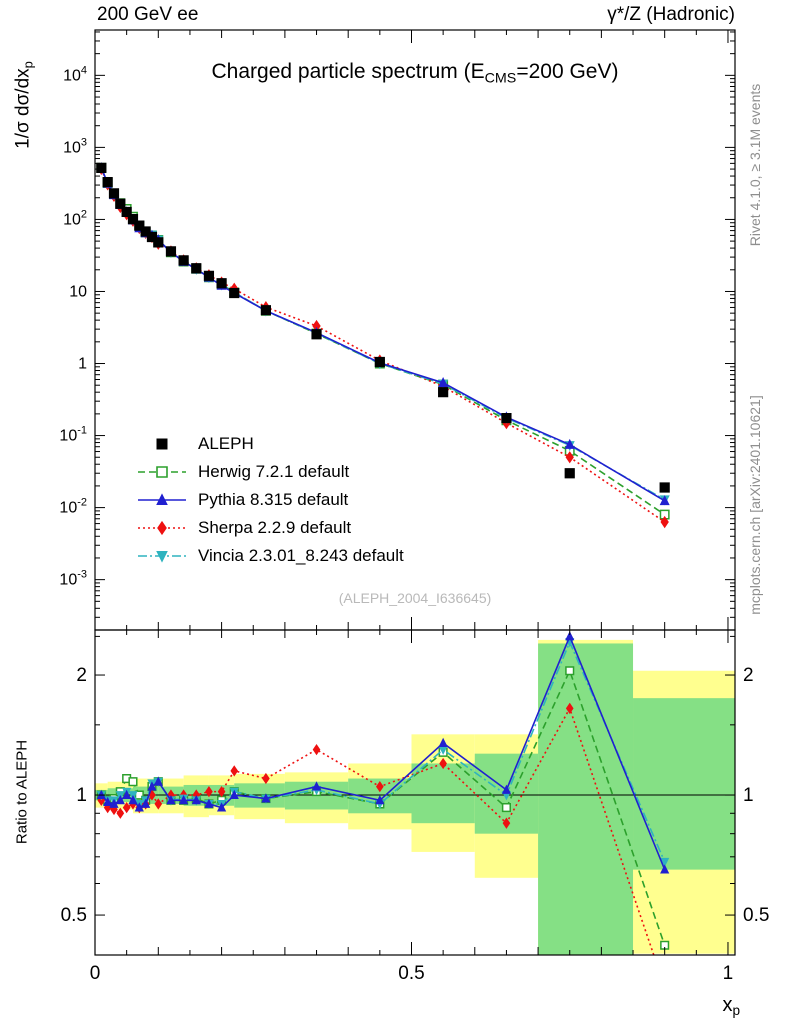 Image resolution: width=786 pixels, height=1024 pixels. I want to click on x-axis-tick-labels: 0 0.5 1, so click(412, 973).